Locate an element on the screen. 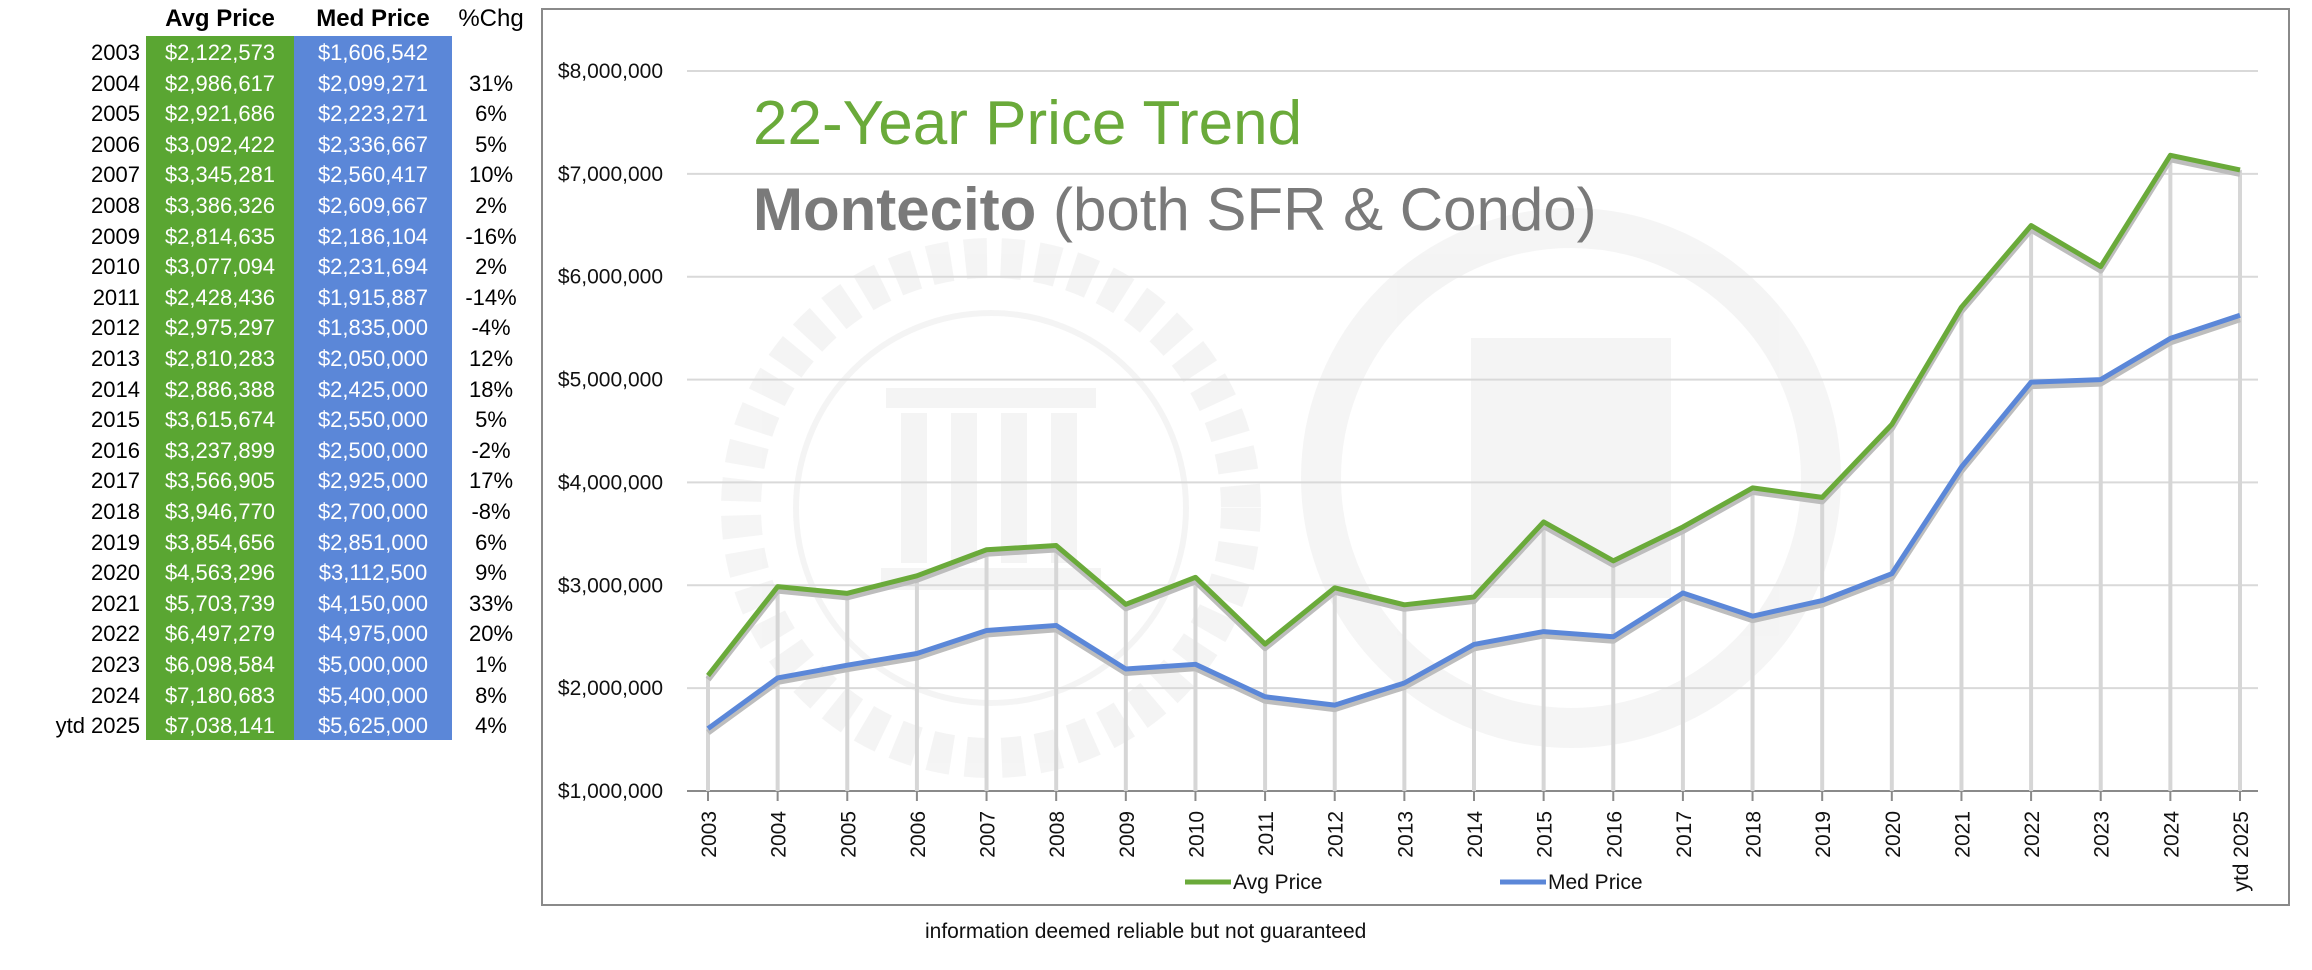 This screenshot has width=2312, height=970. y-tick-label: $1,000,000 is located at coordinates (610, 791).